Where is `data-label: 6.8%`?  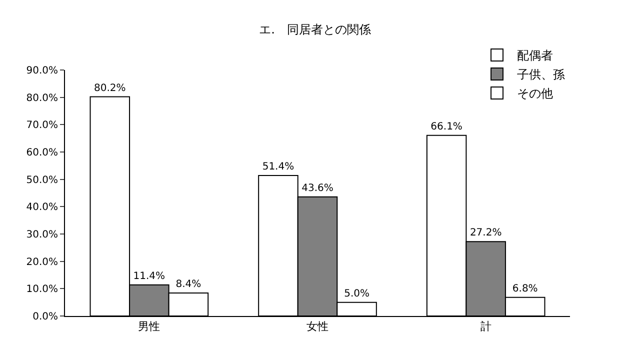 data-label: 6.8% is located at coordinates (525, 288).